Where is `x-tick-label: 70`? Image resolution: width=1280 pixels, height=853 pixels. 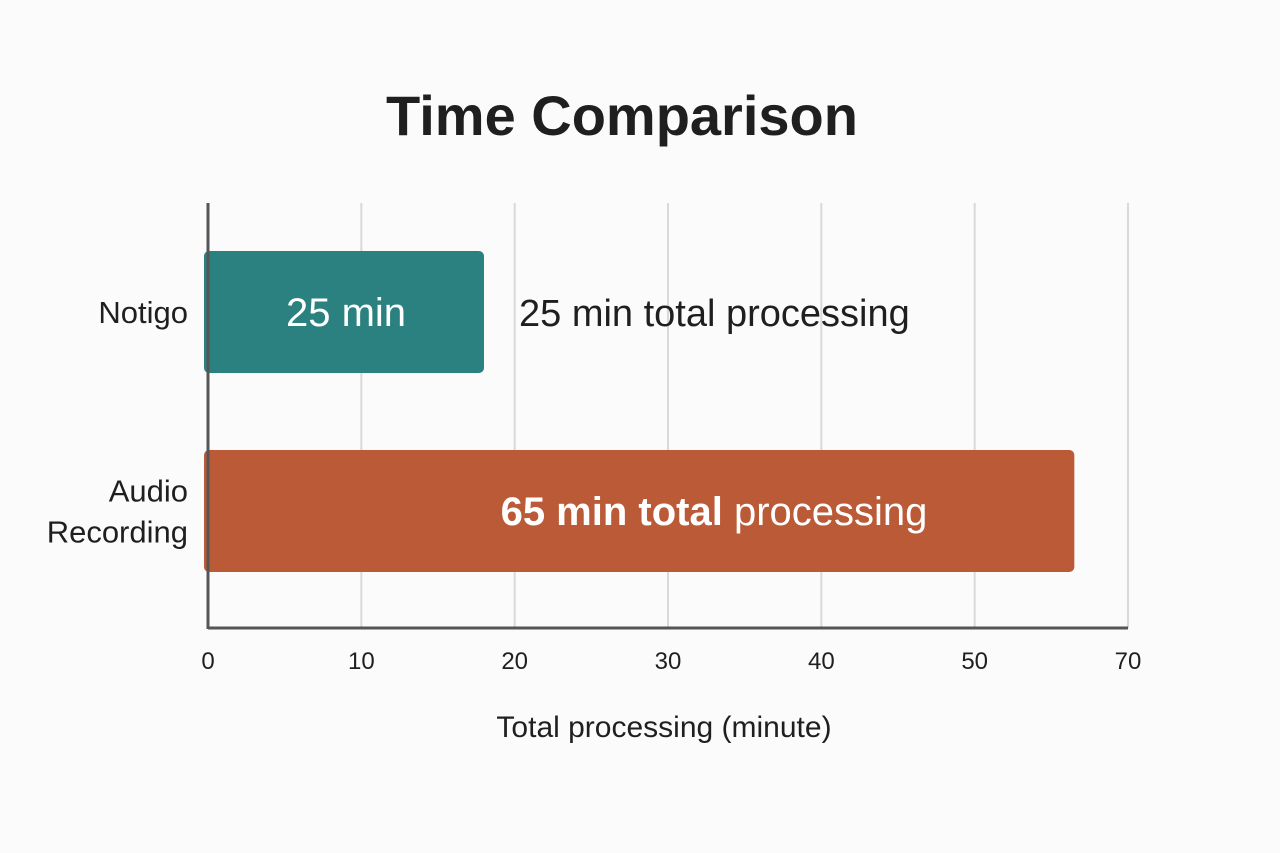
x-tick-label: 70 is located at coordinates (1128, 661).